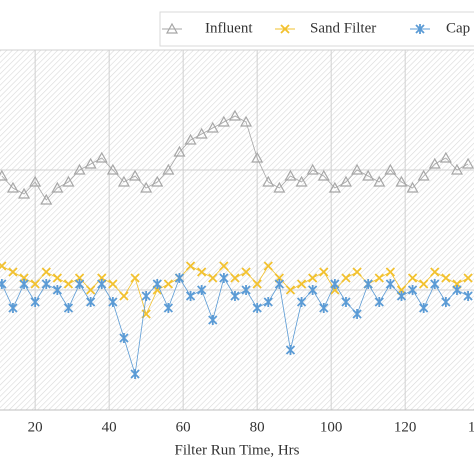  What do you see at coordinates (343, 28) in the screenshot?
I see `legend-label: Sand Filter` at bounding box center [343, 28].